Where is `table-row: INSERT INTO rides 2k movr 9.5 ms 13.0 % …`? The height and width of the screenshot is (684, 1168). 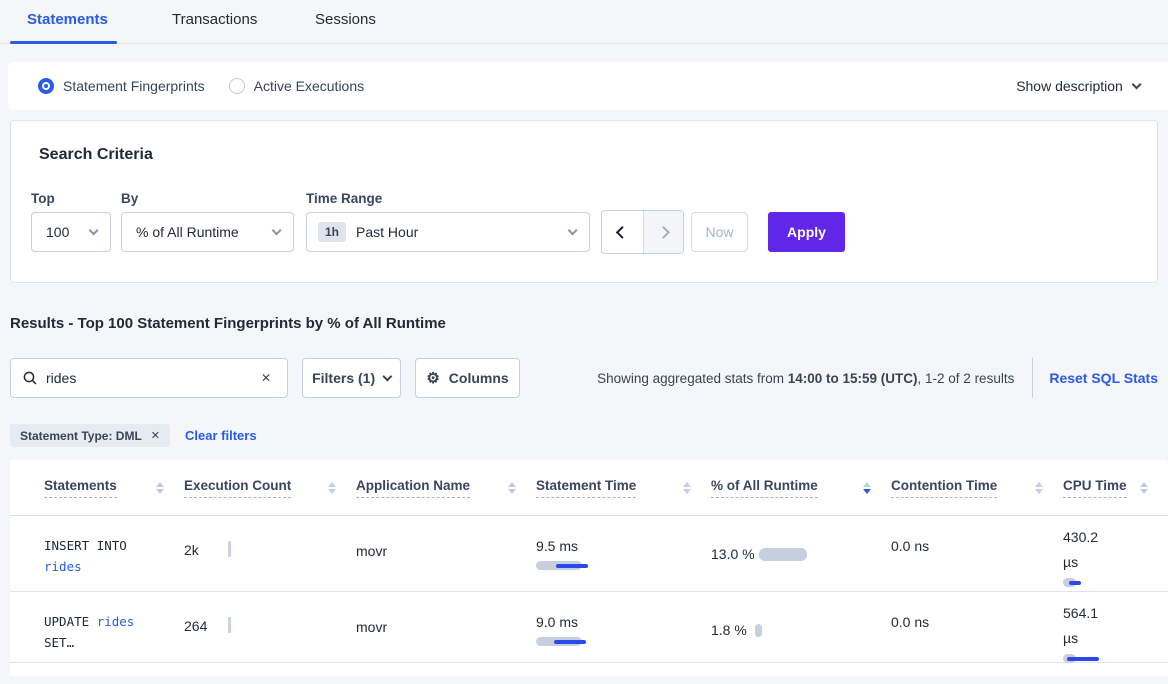
table-row: INSERT INTO rides 2k movr 9.5 ms 13.0 % … is located at coordinates (589, 554).